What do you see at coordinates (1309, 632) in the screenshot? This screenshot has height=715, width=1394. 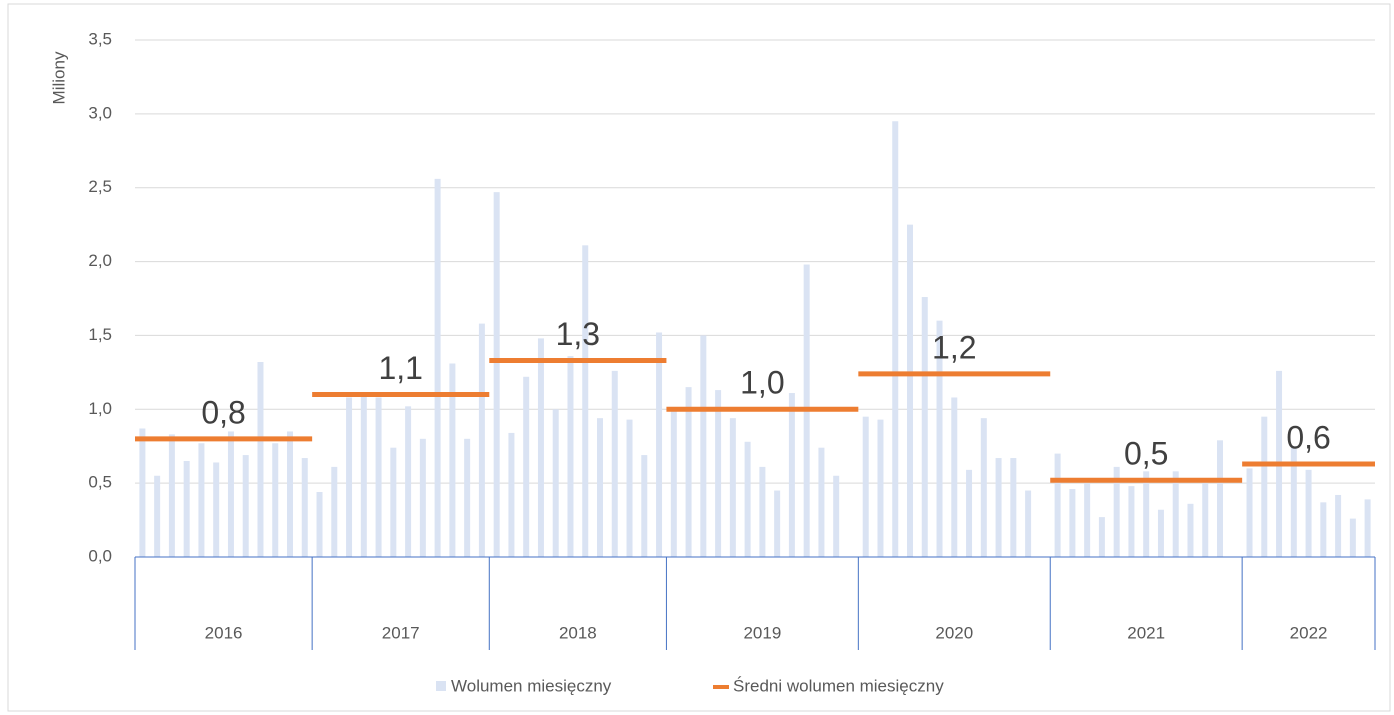 I see `x-group-label: 2022` at bounding box center [1309, 632].